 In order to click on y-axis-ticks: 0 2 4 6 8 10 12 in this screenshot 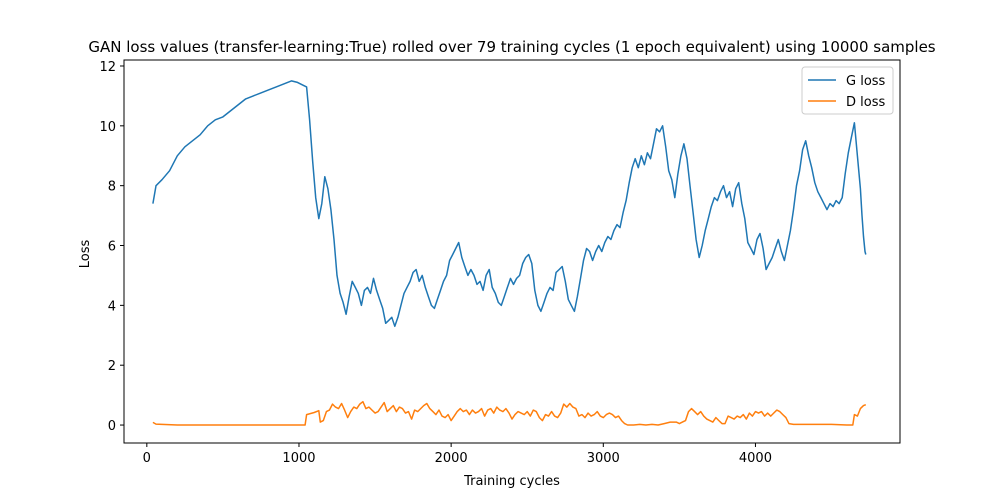, I will do `click(111, 247)`.